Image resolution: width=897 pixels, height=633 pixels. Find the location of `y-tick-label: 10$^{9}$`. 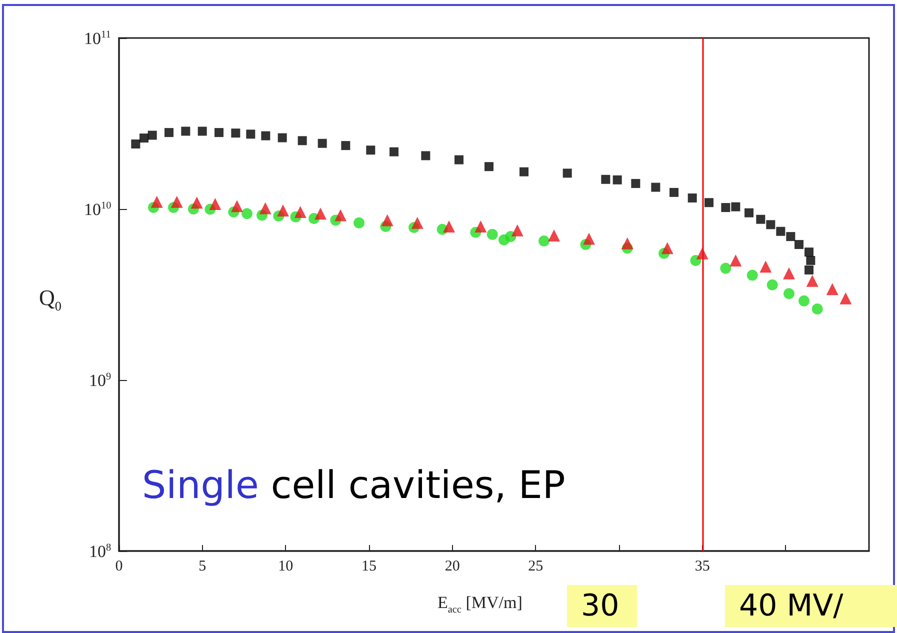

y-tick-label: 10$^{9}$ is located at coordinates (100, 380).